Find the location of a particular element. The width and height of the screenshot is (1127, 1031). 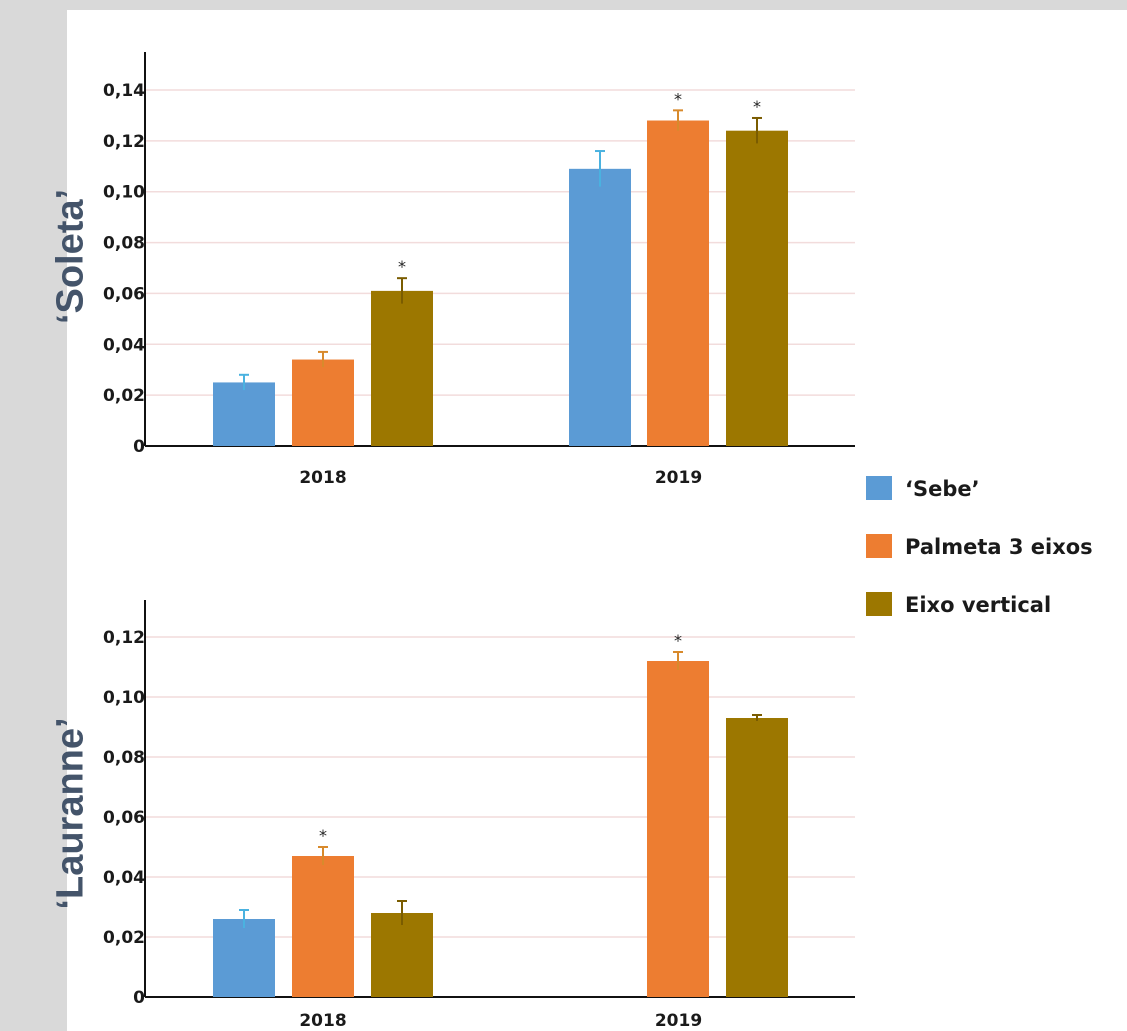

legend: ‘Sebe’ Palmeta 3 eixos Eixo vertical is located at coordinates (979, 546).